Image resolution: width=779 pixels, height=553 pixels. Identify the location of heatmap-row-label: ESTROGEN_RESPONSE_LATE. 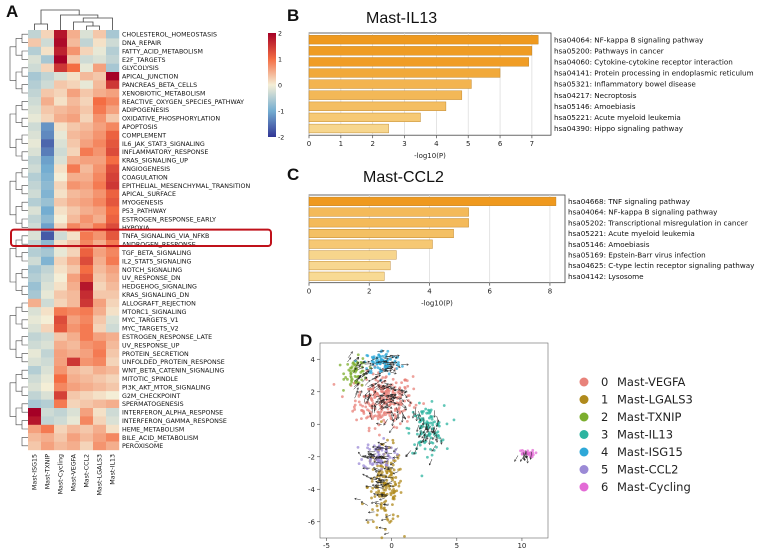
(167, 337).